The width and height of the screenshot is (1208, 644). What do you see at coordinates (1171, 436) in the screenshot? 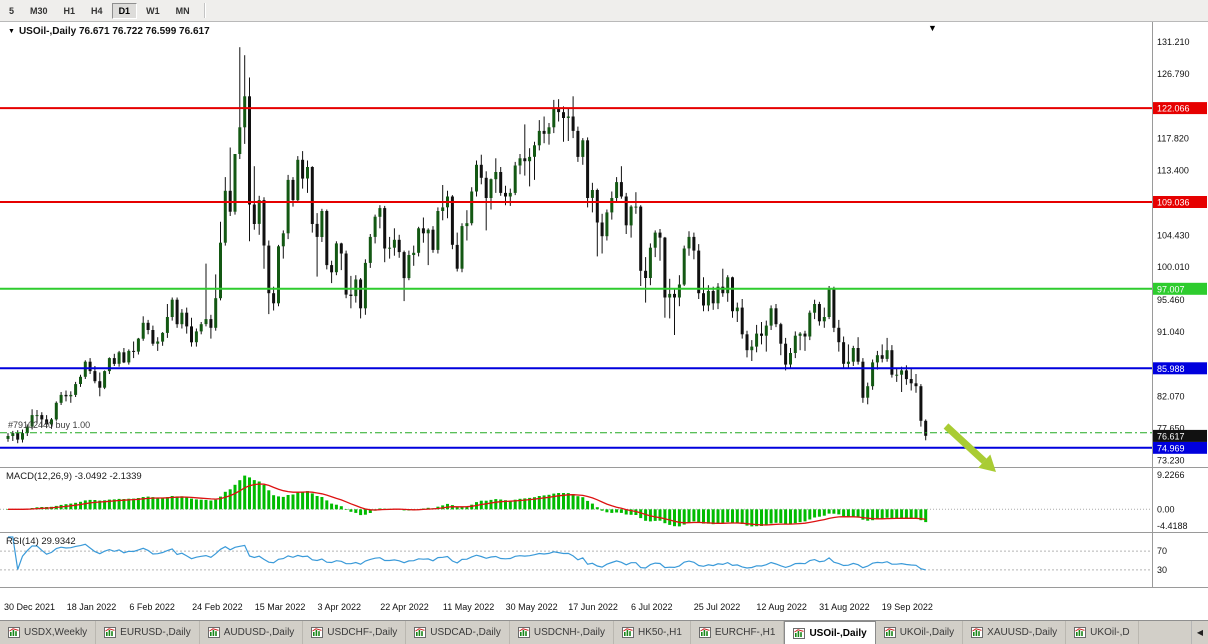
I see `svg-text: 76.617` at bounding box center [1171, 436].